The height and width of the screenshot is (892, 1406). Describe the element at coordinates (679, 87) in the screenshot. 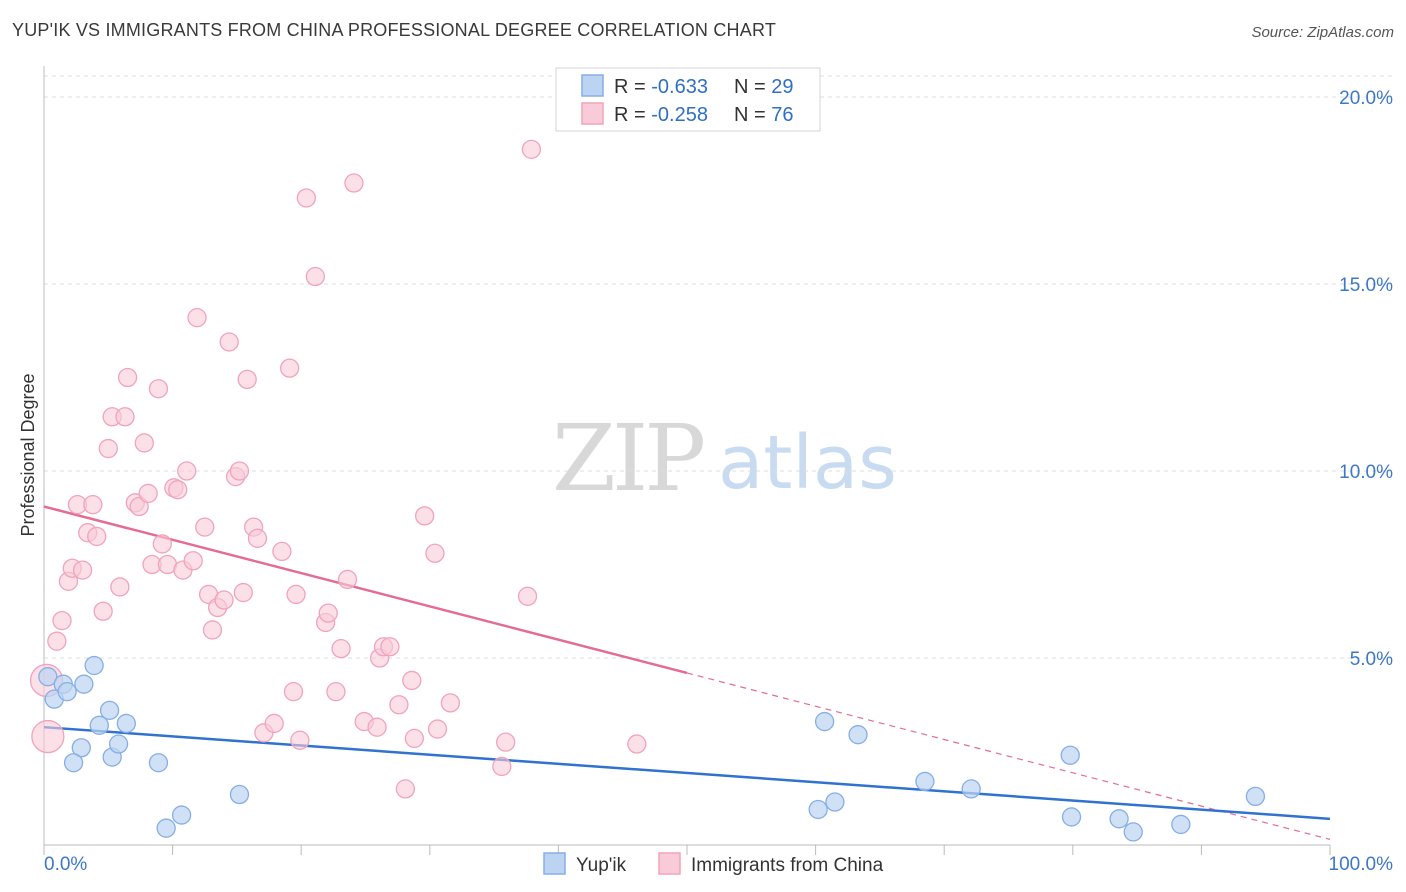

I see `legend-r-value-1: -0.633` at that location.